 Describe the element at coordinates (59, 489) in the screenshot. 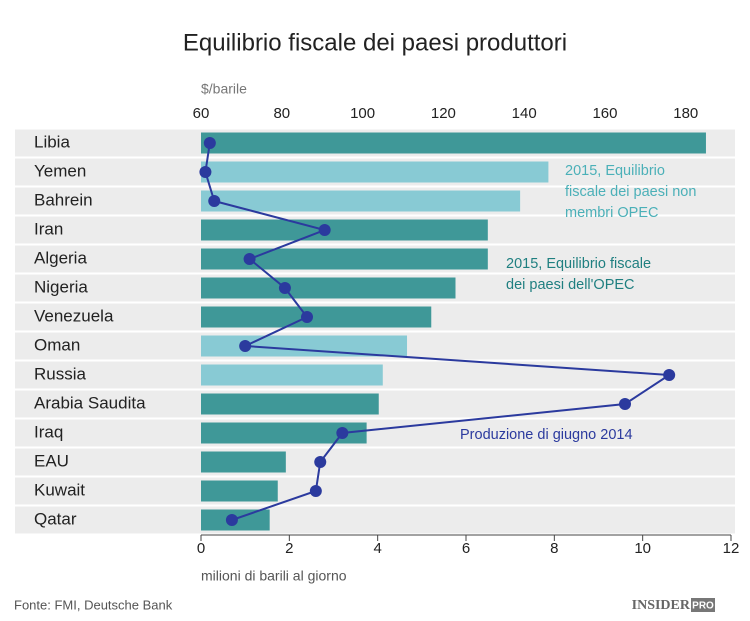

I see `y-tick-label: Kuwait` at that location.